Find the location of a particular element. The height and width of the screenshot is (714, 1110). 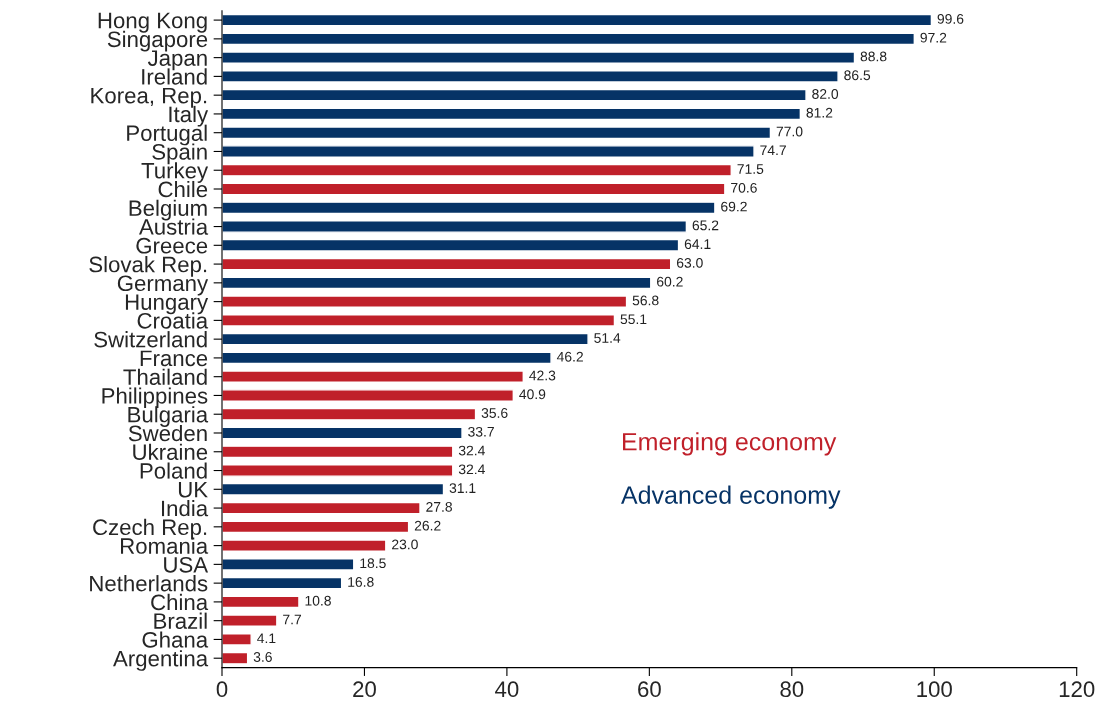

x-tick-label: 80 is located at coordinates (792, 689).